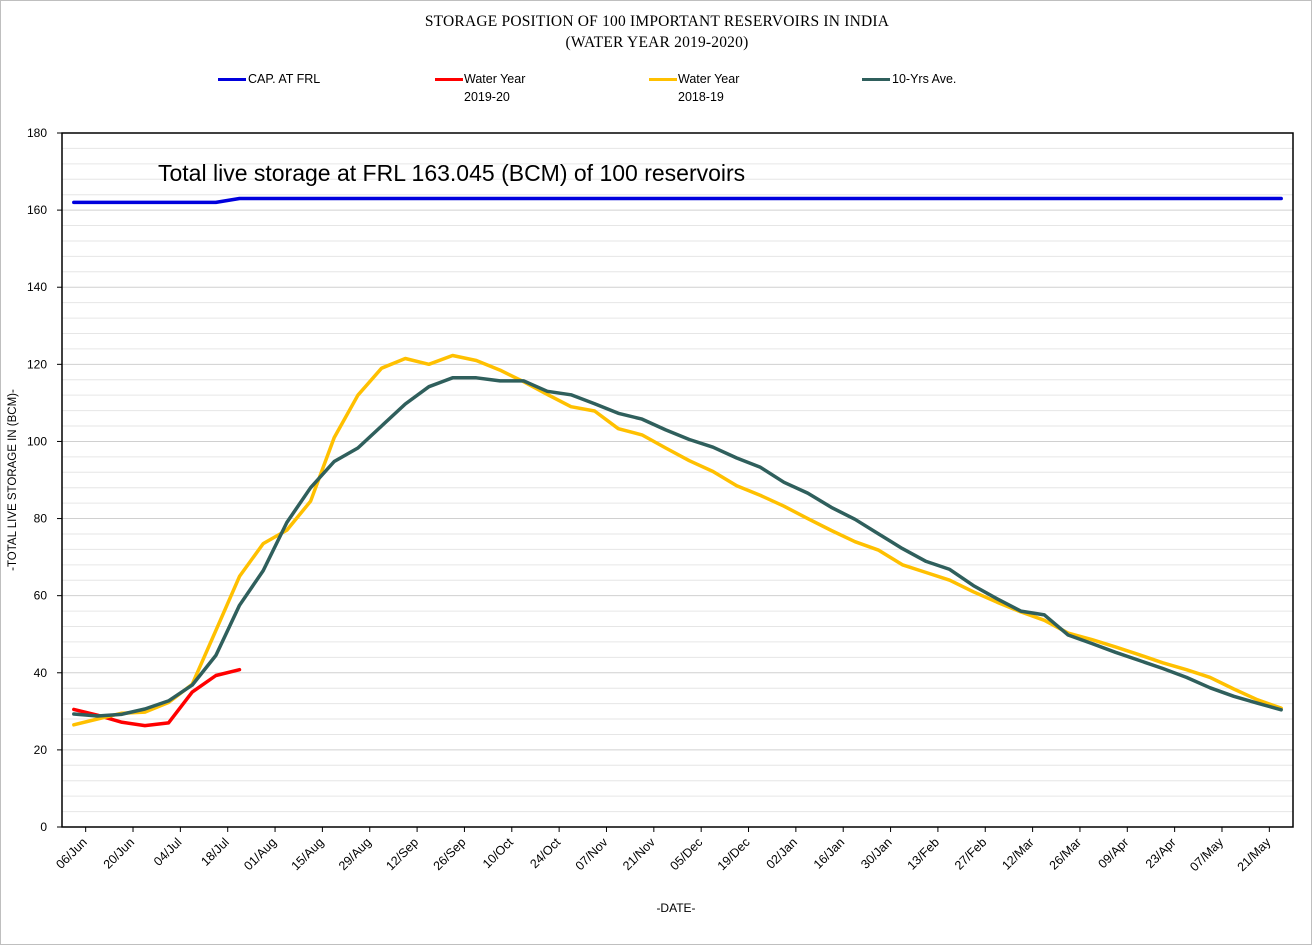  Describe the element at coordinates (876, 79) in the screenshot. I see `legend-swatch-10yr` at that location.